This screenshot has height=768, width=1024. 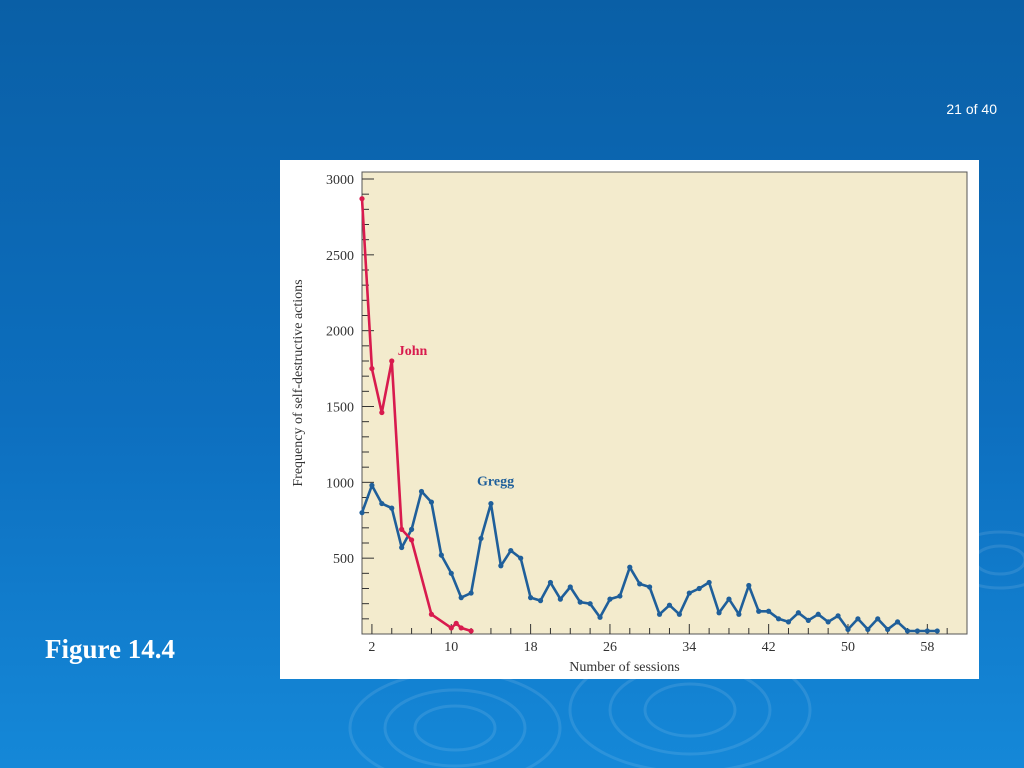 I want to click on x-tick-label: 10, so click(x=451, y=647).